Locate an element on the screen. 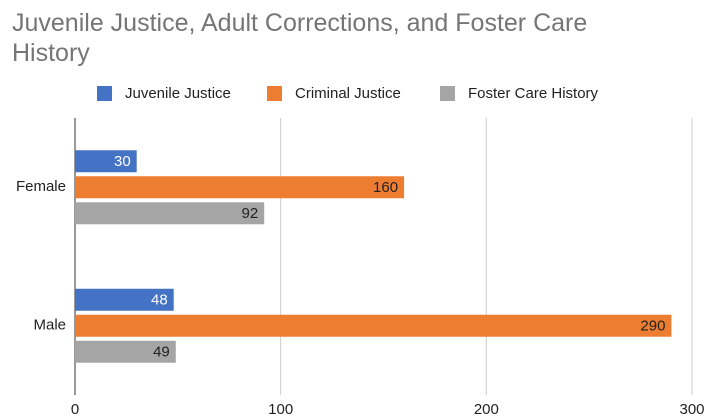  legend-label: Criminal Justice is located at coordinates (348, 93).